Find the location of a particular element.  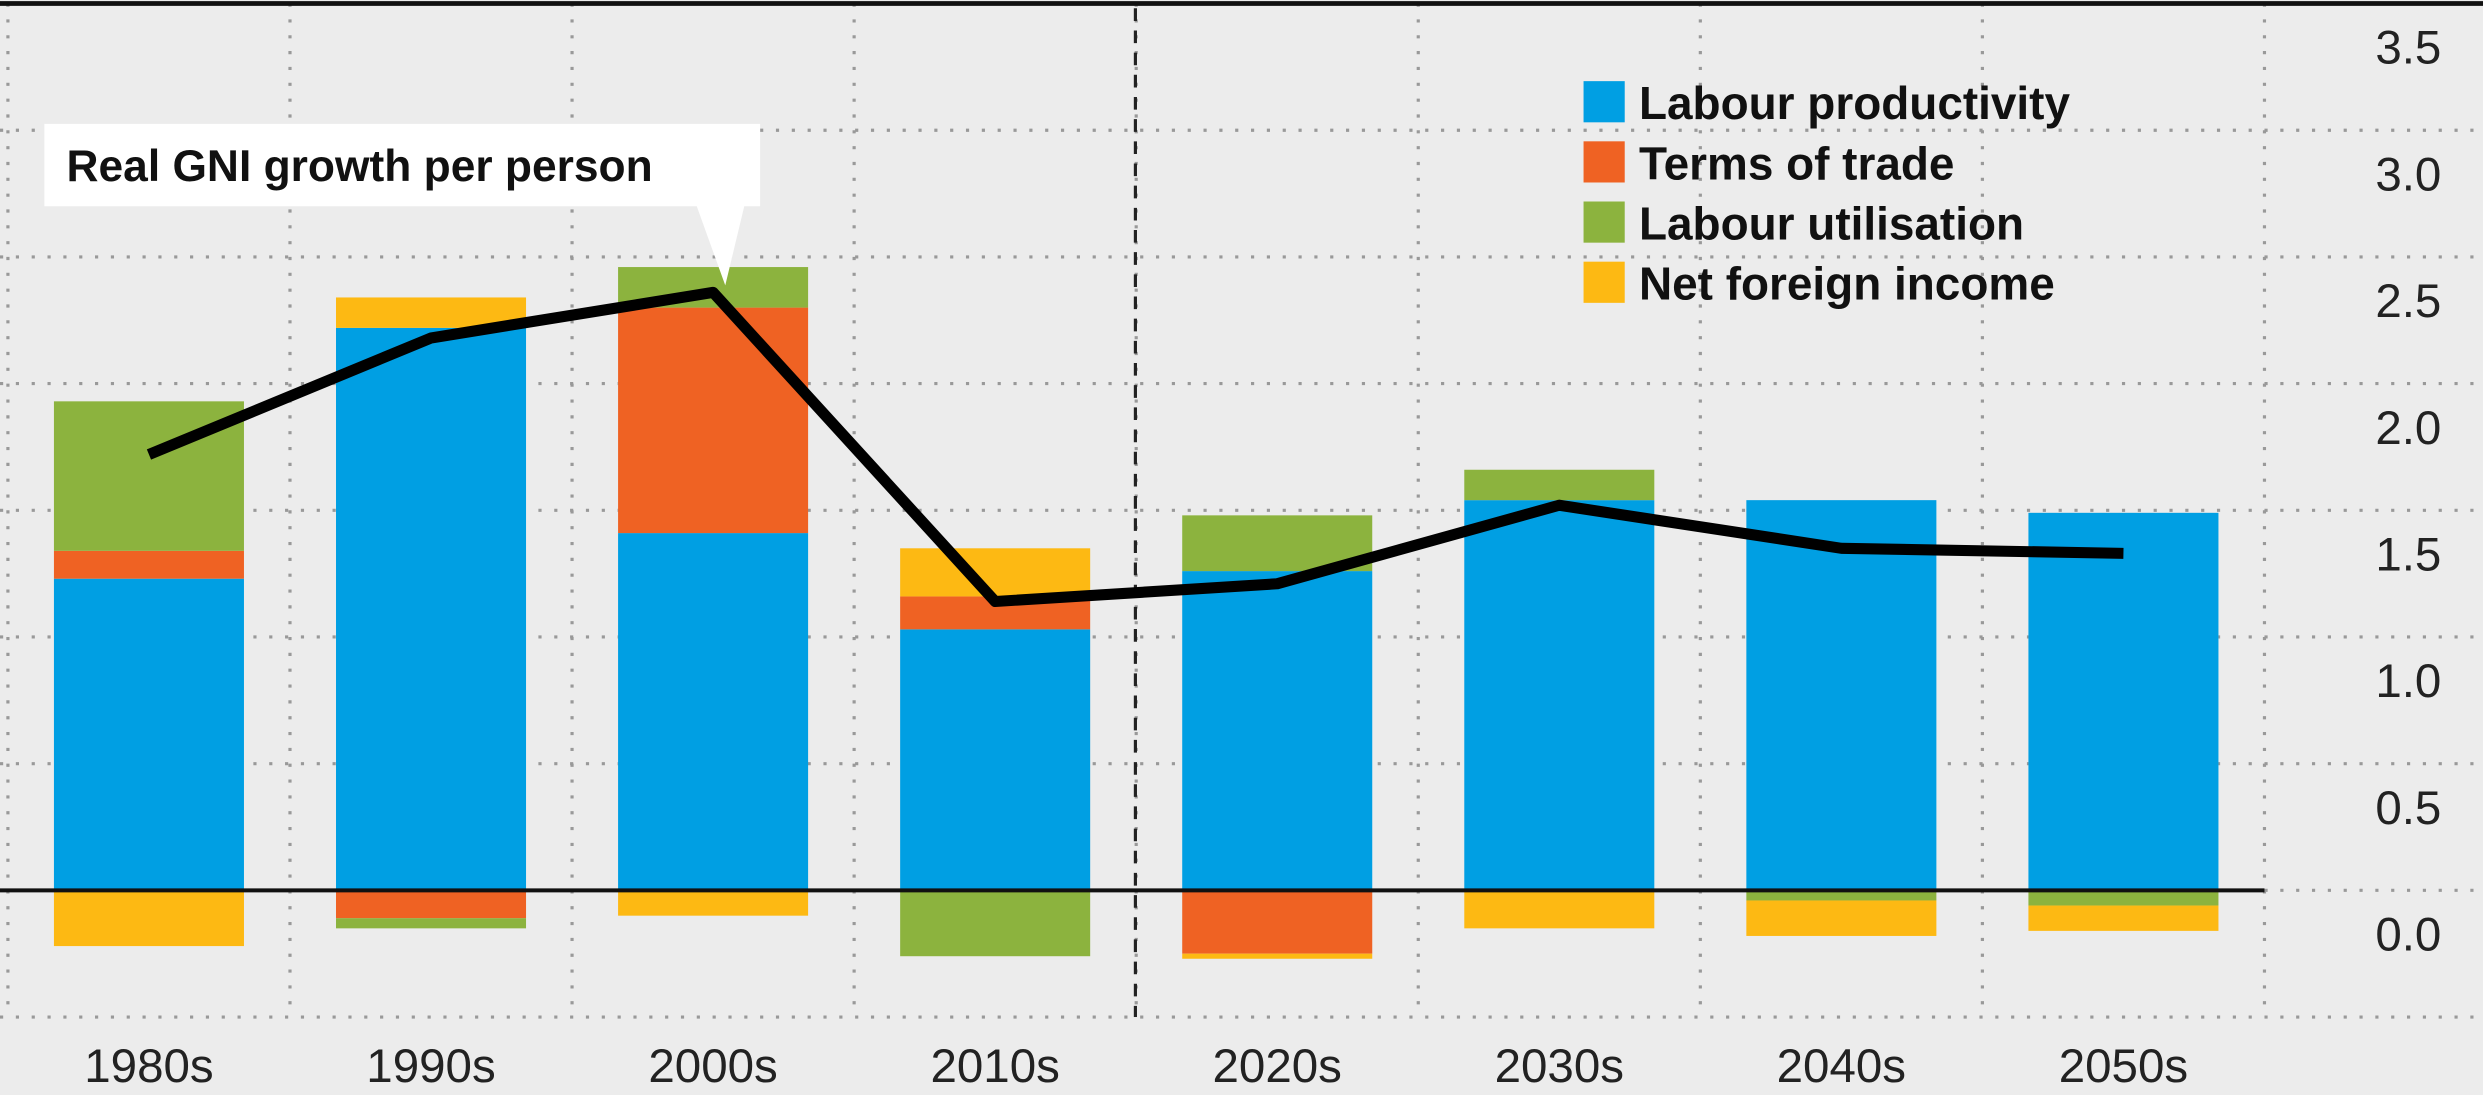

y-tick-label: 2.5 is located at coordinates (2408, 301).